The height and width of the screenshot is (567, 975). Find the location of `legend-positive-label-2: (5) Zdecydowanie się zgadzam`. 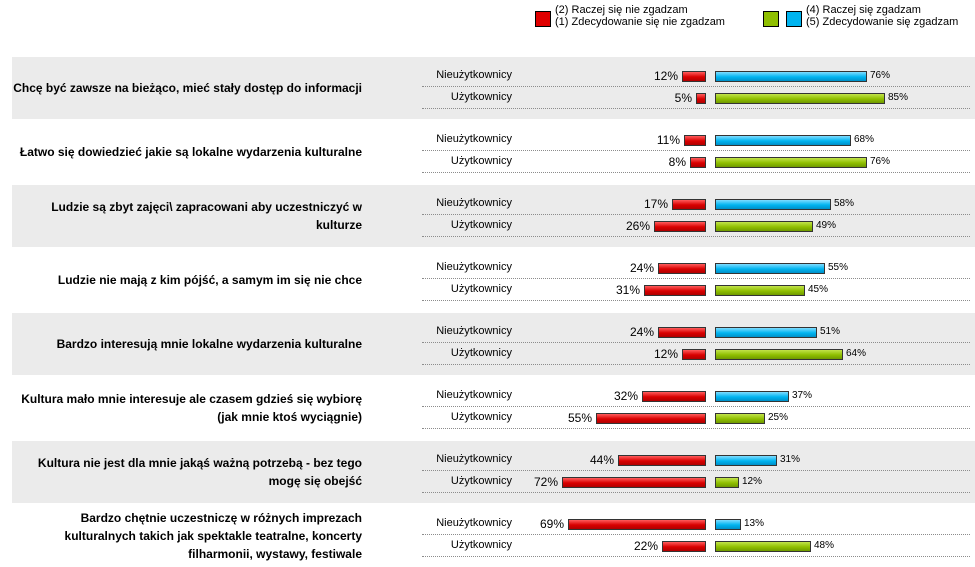

legend-positive-label-2: (5) Zdecydowanie się zgadzam is located at coordinates (882, 22).